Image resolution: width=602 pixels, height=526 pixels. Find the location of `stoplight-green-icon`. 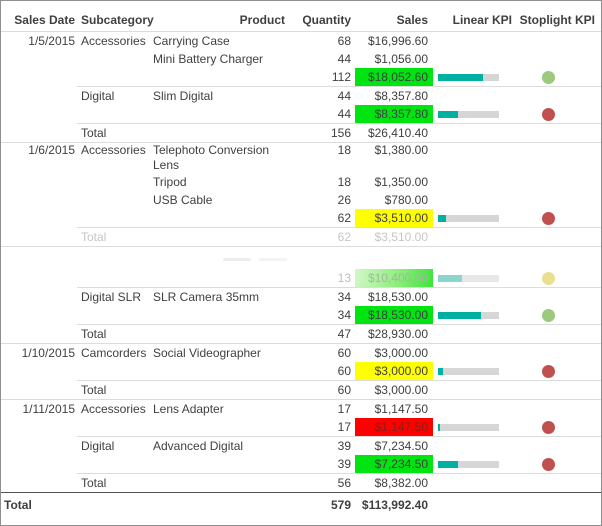

stoplight-green-icon is located at coordinates (548, 77).